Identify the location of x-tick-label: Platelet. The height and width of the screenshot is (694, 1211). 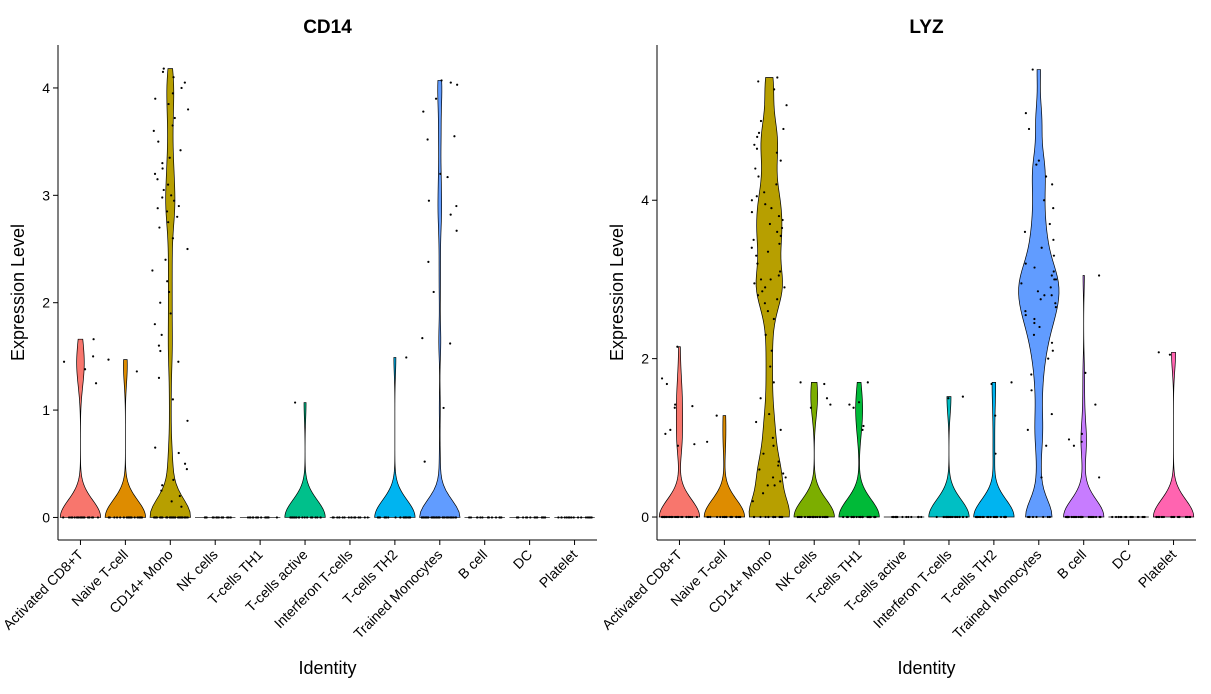
(1157, 568).